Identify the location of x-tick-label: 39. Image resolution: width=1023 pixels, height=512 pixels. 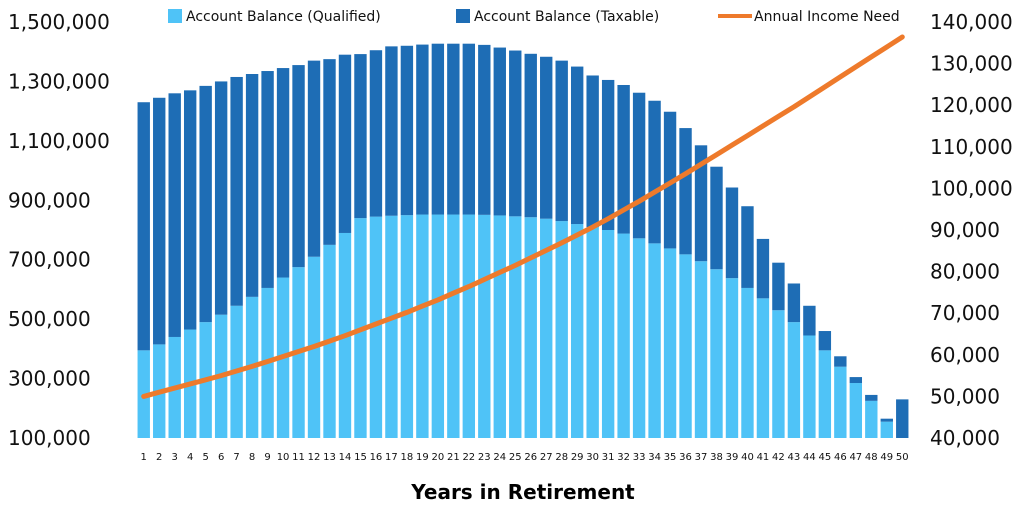
(732, 457).